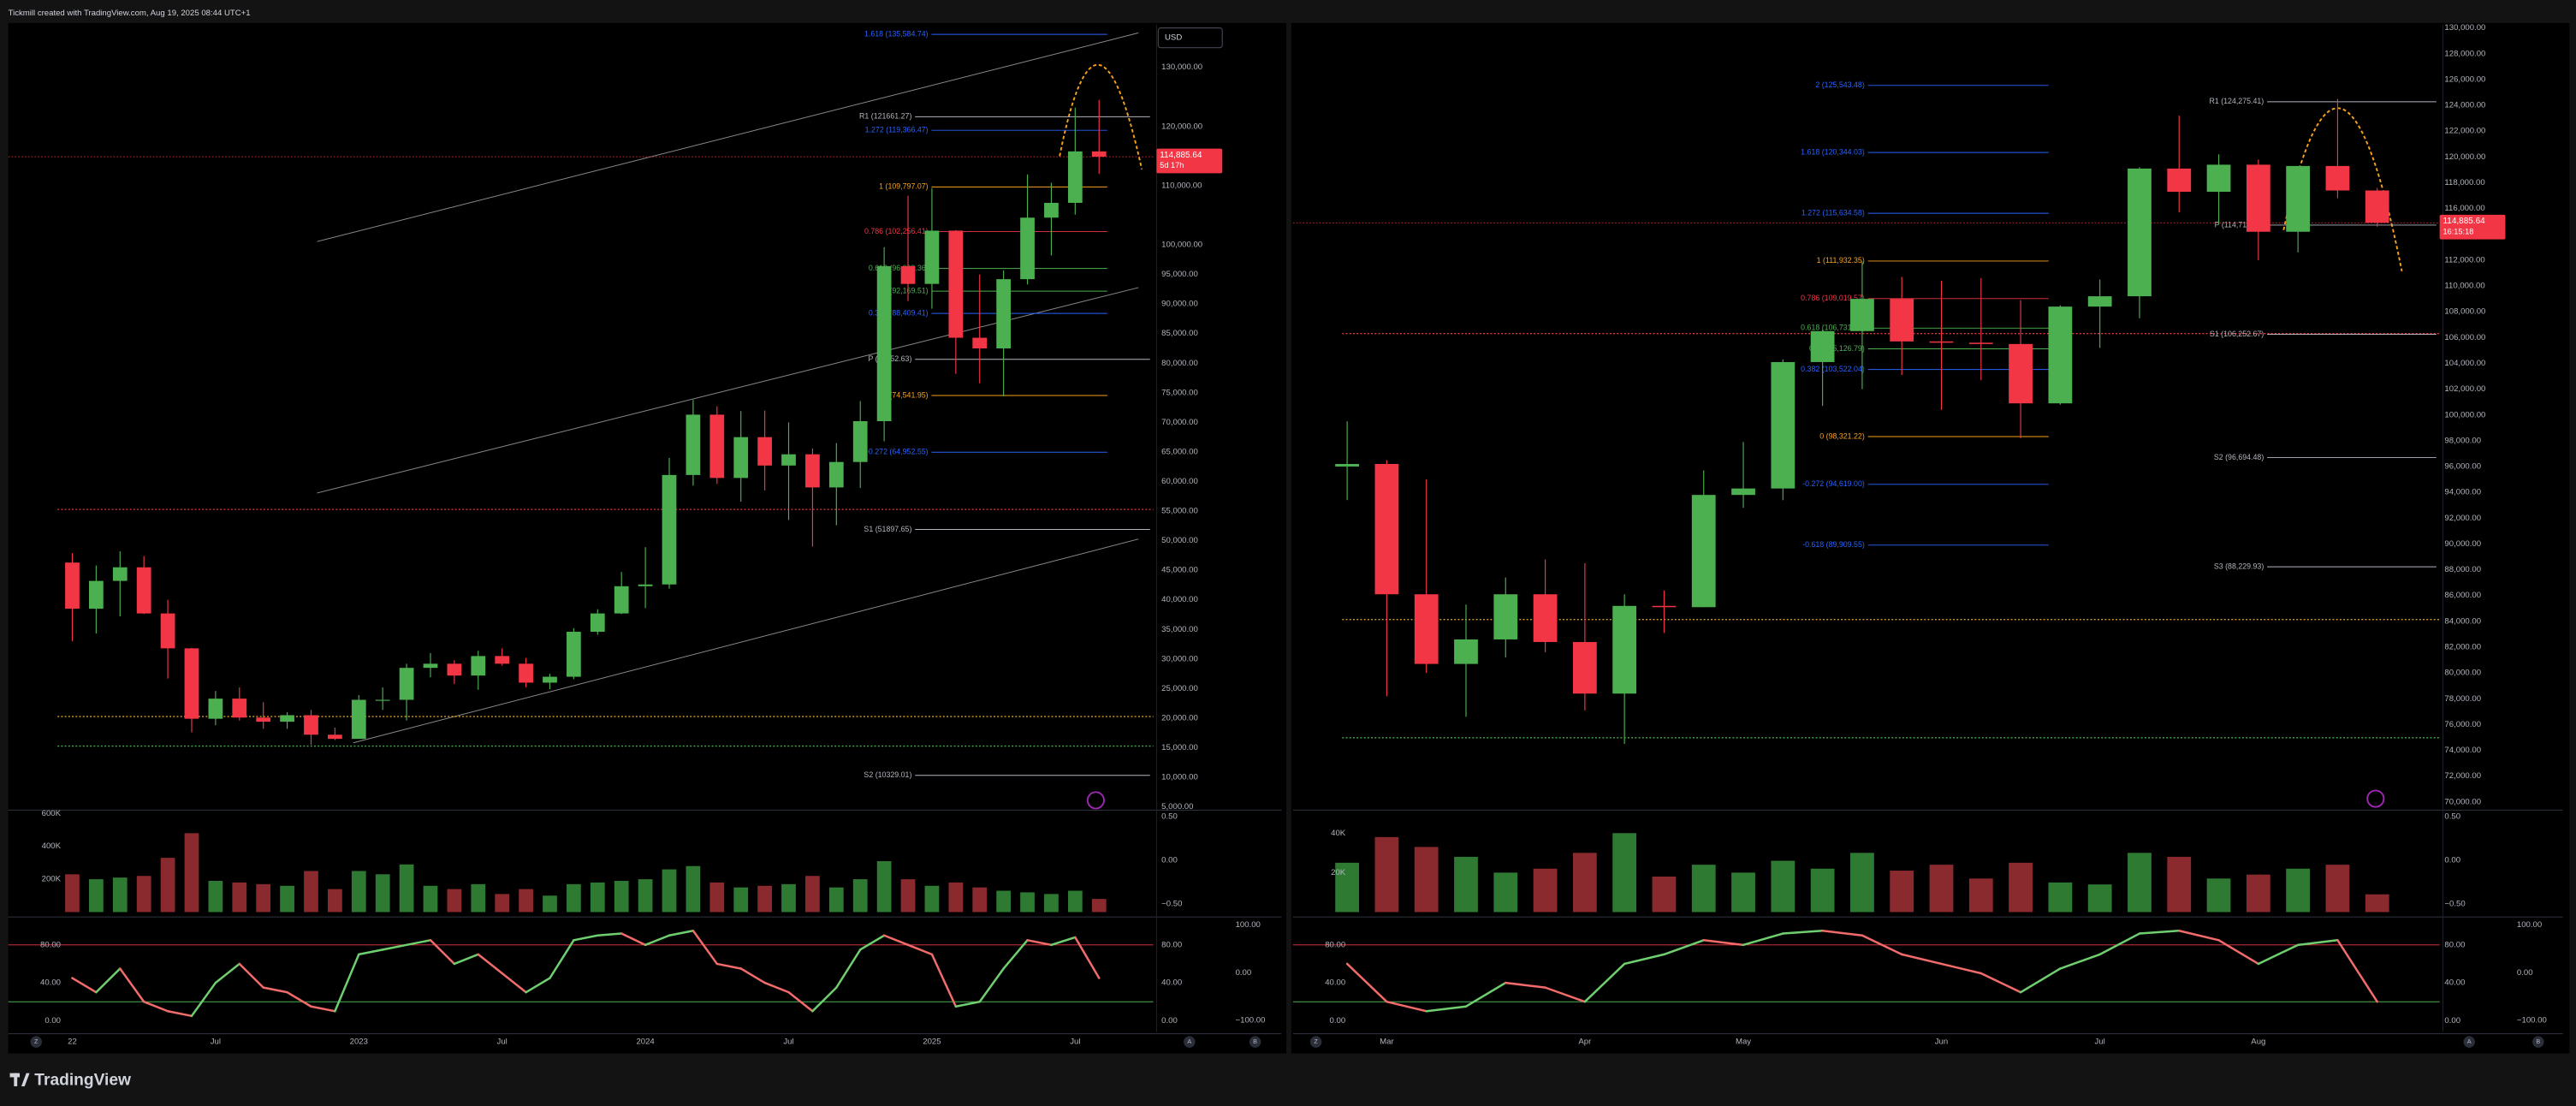 This screenshot has height=1106, width=2576. Describe the element at coordinates (52, 846) in the screenshot. I see `volume-tick-label: 400K` at that location.